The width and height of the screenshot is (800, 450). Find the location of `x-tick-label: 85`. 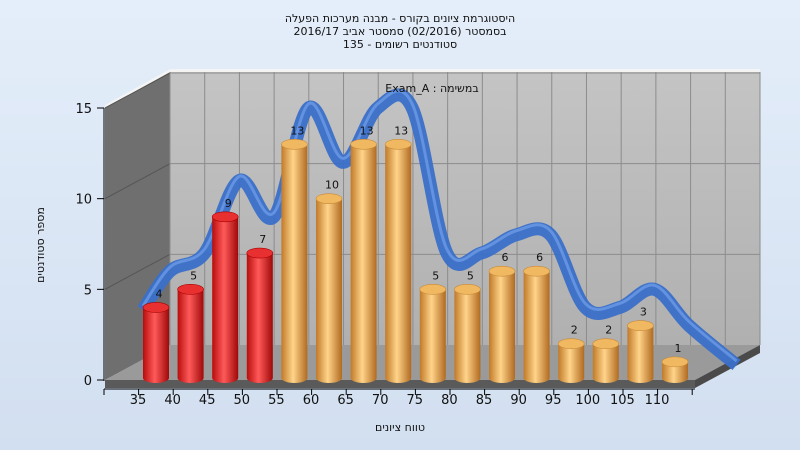

x-tick-label: 85 is located at coordinates (484, 400).